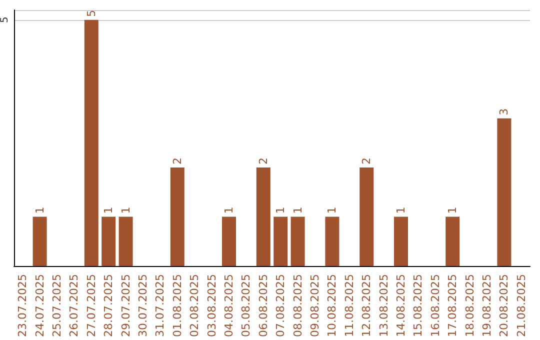 The height and width of the screenshot is (340, 540). I want to click on x-tick-label: 08.08.2025, so click(297, 306).